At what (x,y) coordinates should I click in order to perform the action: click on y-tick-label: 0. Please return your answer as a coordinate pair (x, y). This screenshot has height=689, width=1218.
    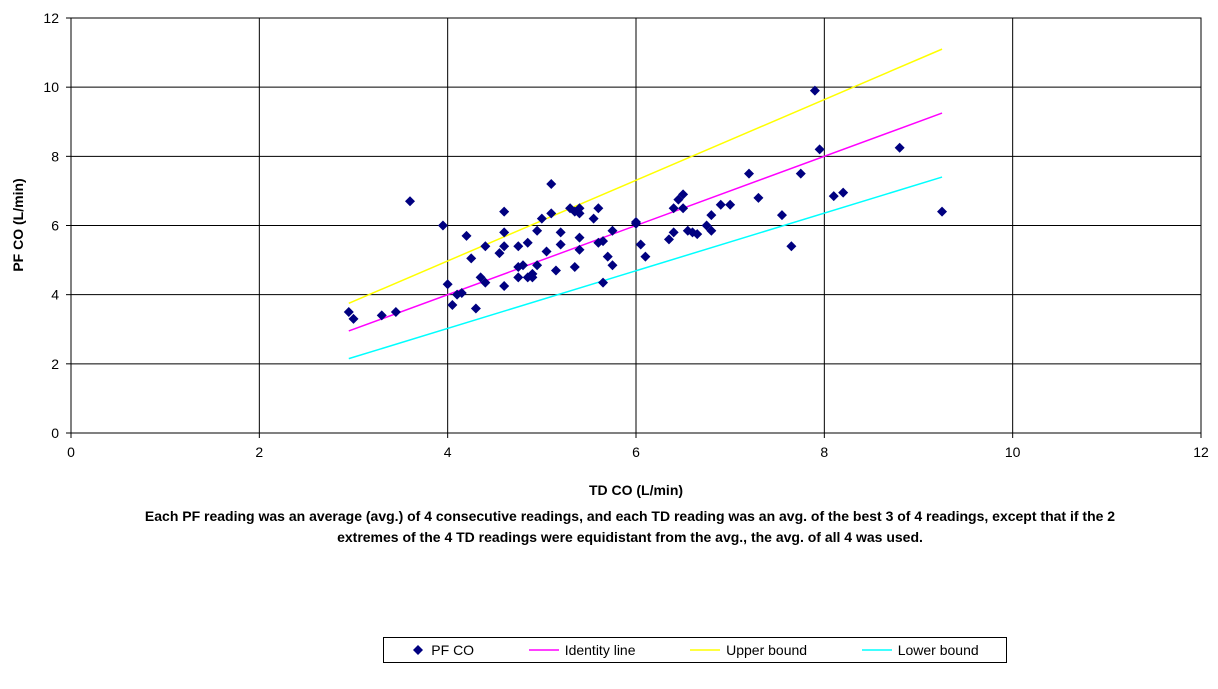
    Looking at the image, I should click on (55, 433).